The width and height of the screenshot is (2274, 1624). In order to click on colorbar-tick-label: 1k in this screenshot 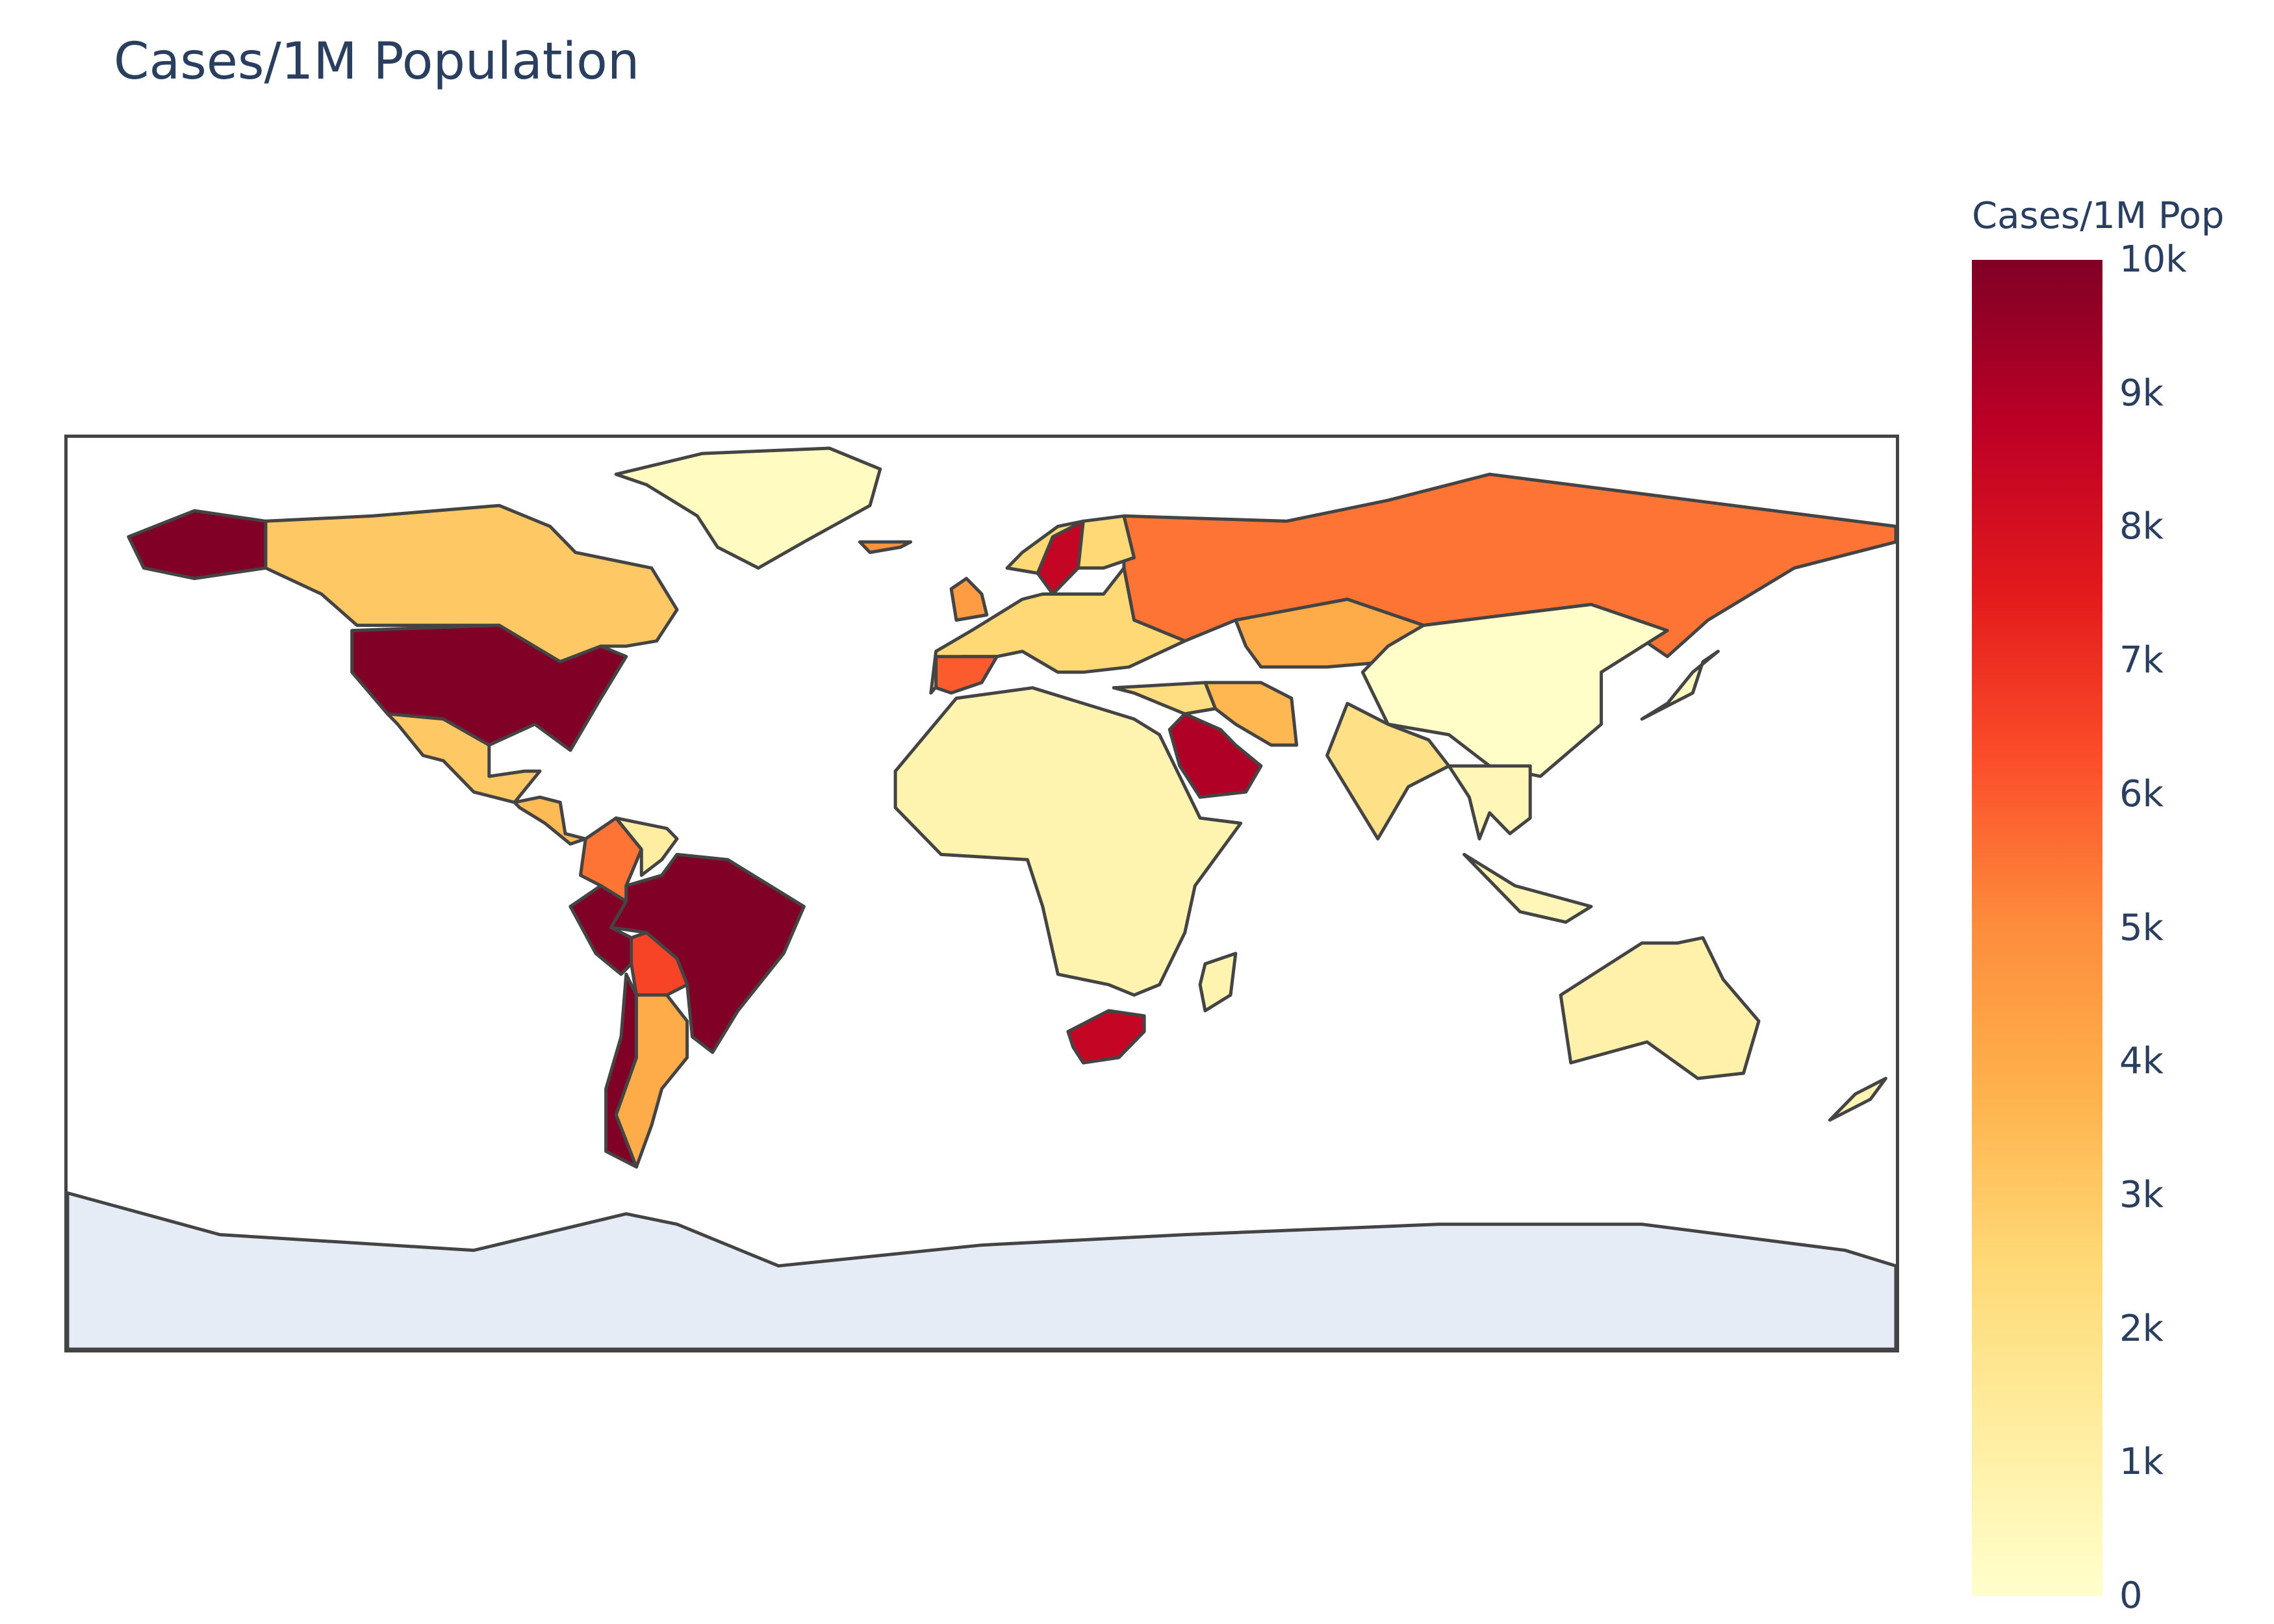, I will do `click(2141, 1462)`.